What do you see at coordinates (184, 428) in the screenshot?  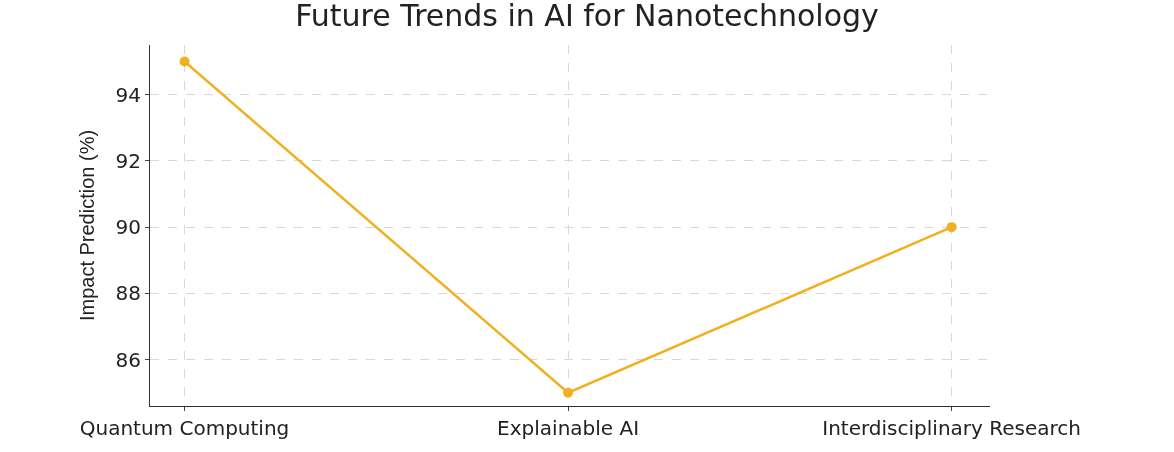 I see `x-tick-label: Quantum Computing` at bounding box center [184, 428].